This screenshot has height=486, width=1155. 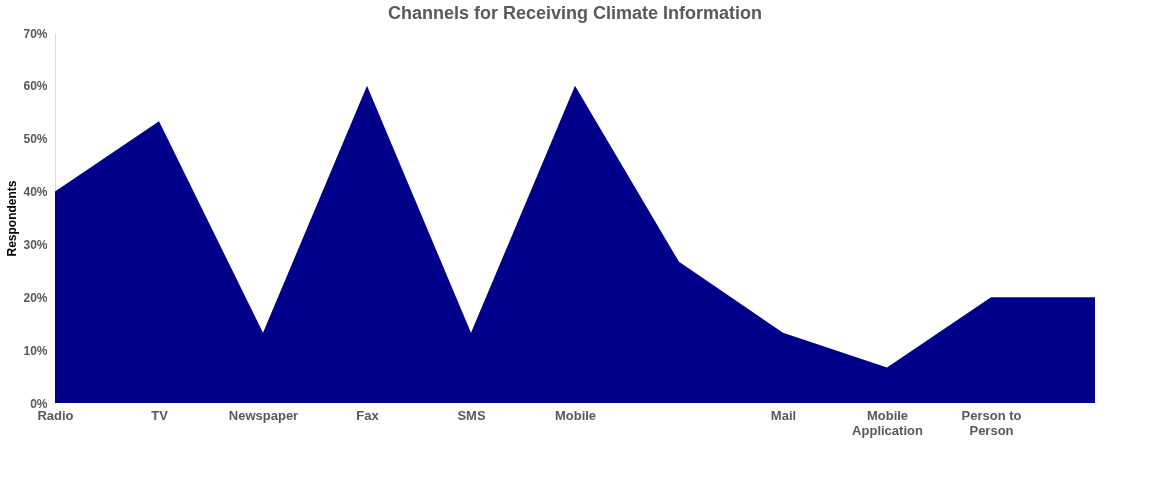 What do you see at coordinates (991, 422) in the screenshot?
I see `x-tick-label: Person to Person` at bounding box center [991, 422].